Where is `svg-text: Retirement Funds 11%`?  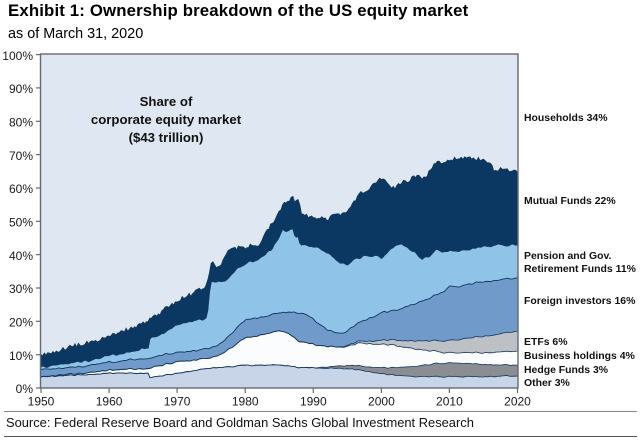 svg-text: Retirement Funds 11% is located at coordinates (580, 269).